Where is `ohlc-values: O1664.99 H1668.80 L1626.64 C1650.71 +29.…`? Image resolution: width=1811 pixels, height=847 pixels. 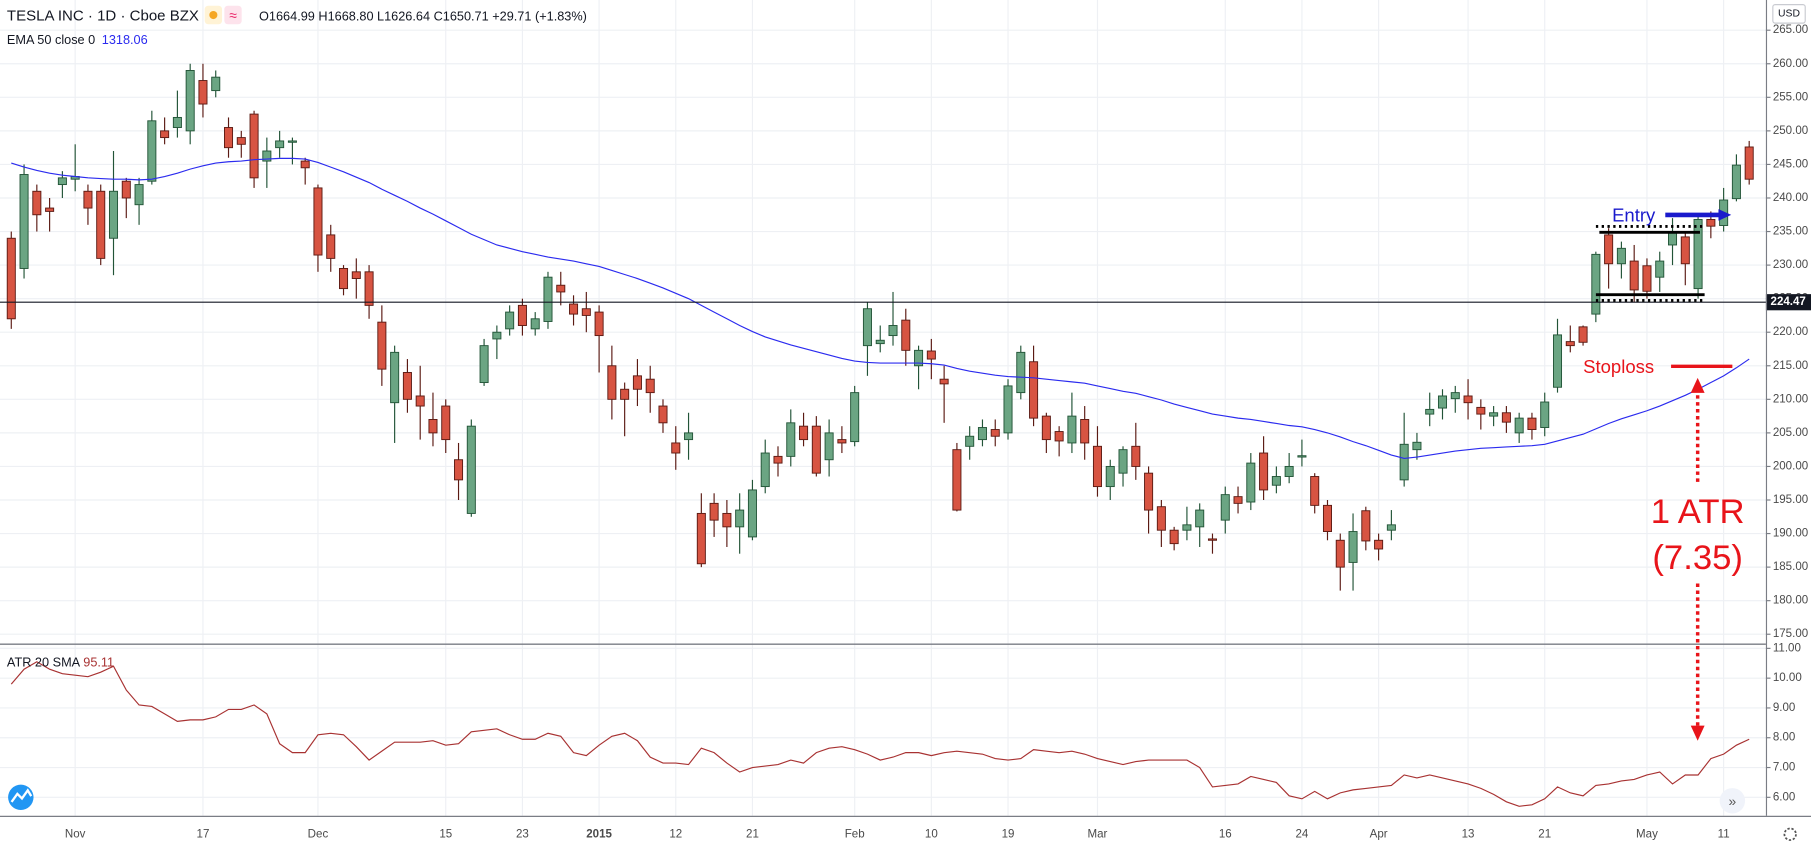 ohlc-values: O1664.99 H1668.80 L1626.64 C1650.71 +29.… is located at coordinates (423, 16).